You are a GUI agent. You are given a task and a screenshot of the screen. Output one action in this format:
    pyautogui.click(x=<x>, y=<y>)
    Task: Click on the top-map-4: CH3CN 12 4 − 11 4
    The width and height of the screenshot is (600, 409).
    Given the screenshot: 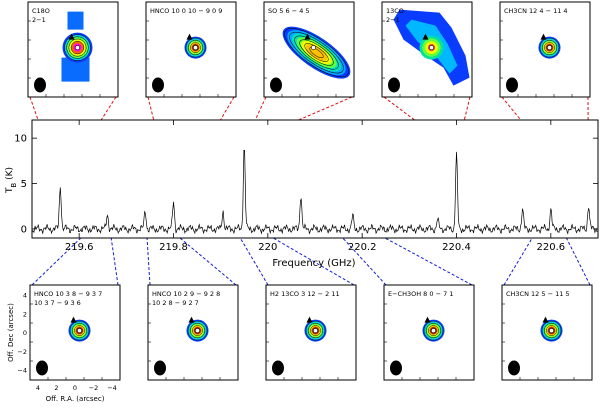 What is the action you would take?
    pyautogui.click(x=545, y=49)
    